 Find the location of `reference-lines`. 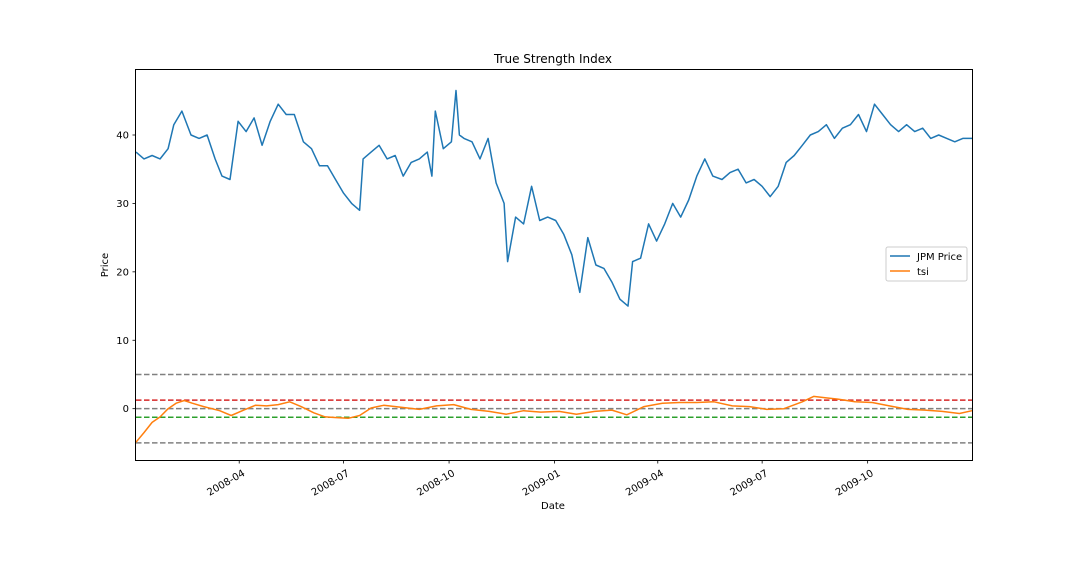

reference-lines is located at coordinates (554, 408).